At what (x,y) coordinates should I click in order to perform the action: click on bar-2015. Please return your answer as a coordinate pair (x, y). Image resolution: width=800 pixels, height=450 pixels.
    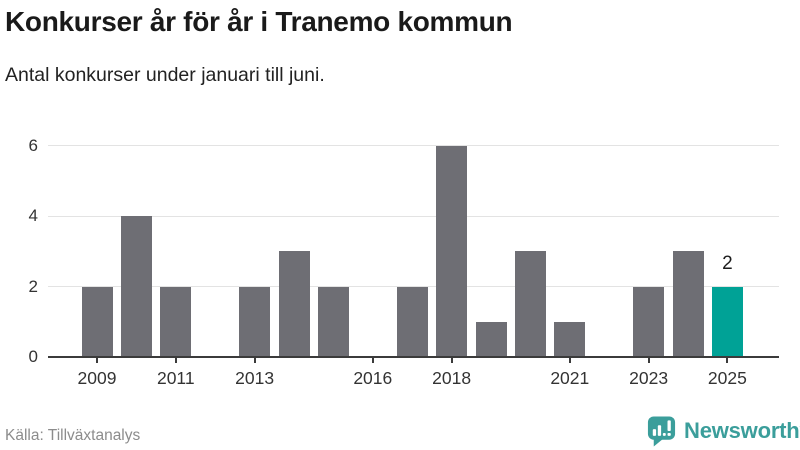
    Looking at the image, I should click on (333, 321).